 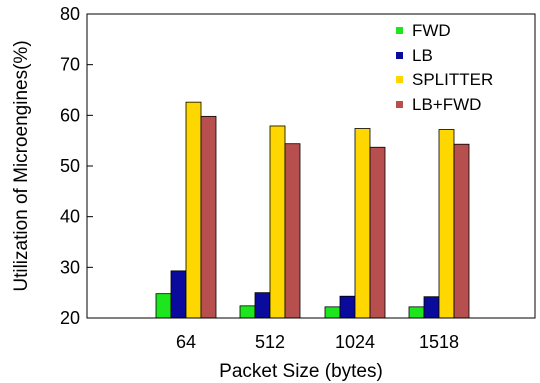 I want to click on x-tick-label: 512, so click(x=270, y=342).